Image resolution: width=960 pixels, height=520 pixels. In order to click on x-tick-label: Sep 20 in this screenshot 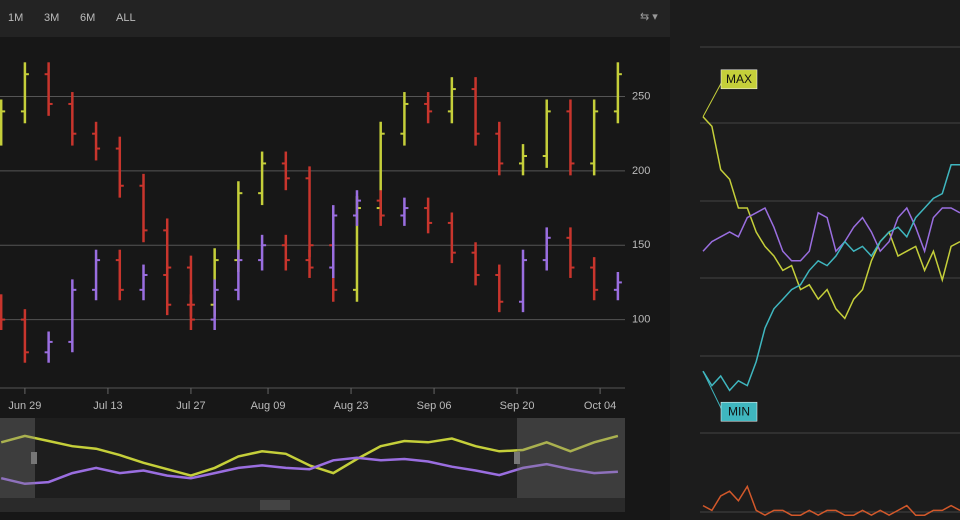, I will do `click(517, 406)`.